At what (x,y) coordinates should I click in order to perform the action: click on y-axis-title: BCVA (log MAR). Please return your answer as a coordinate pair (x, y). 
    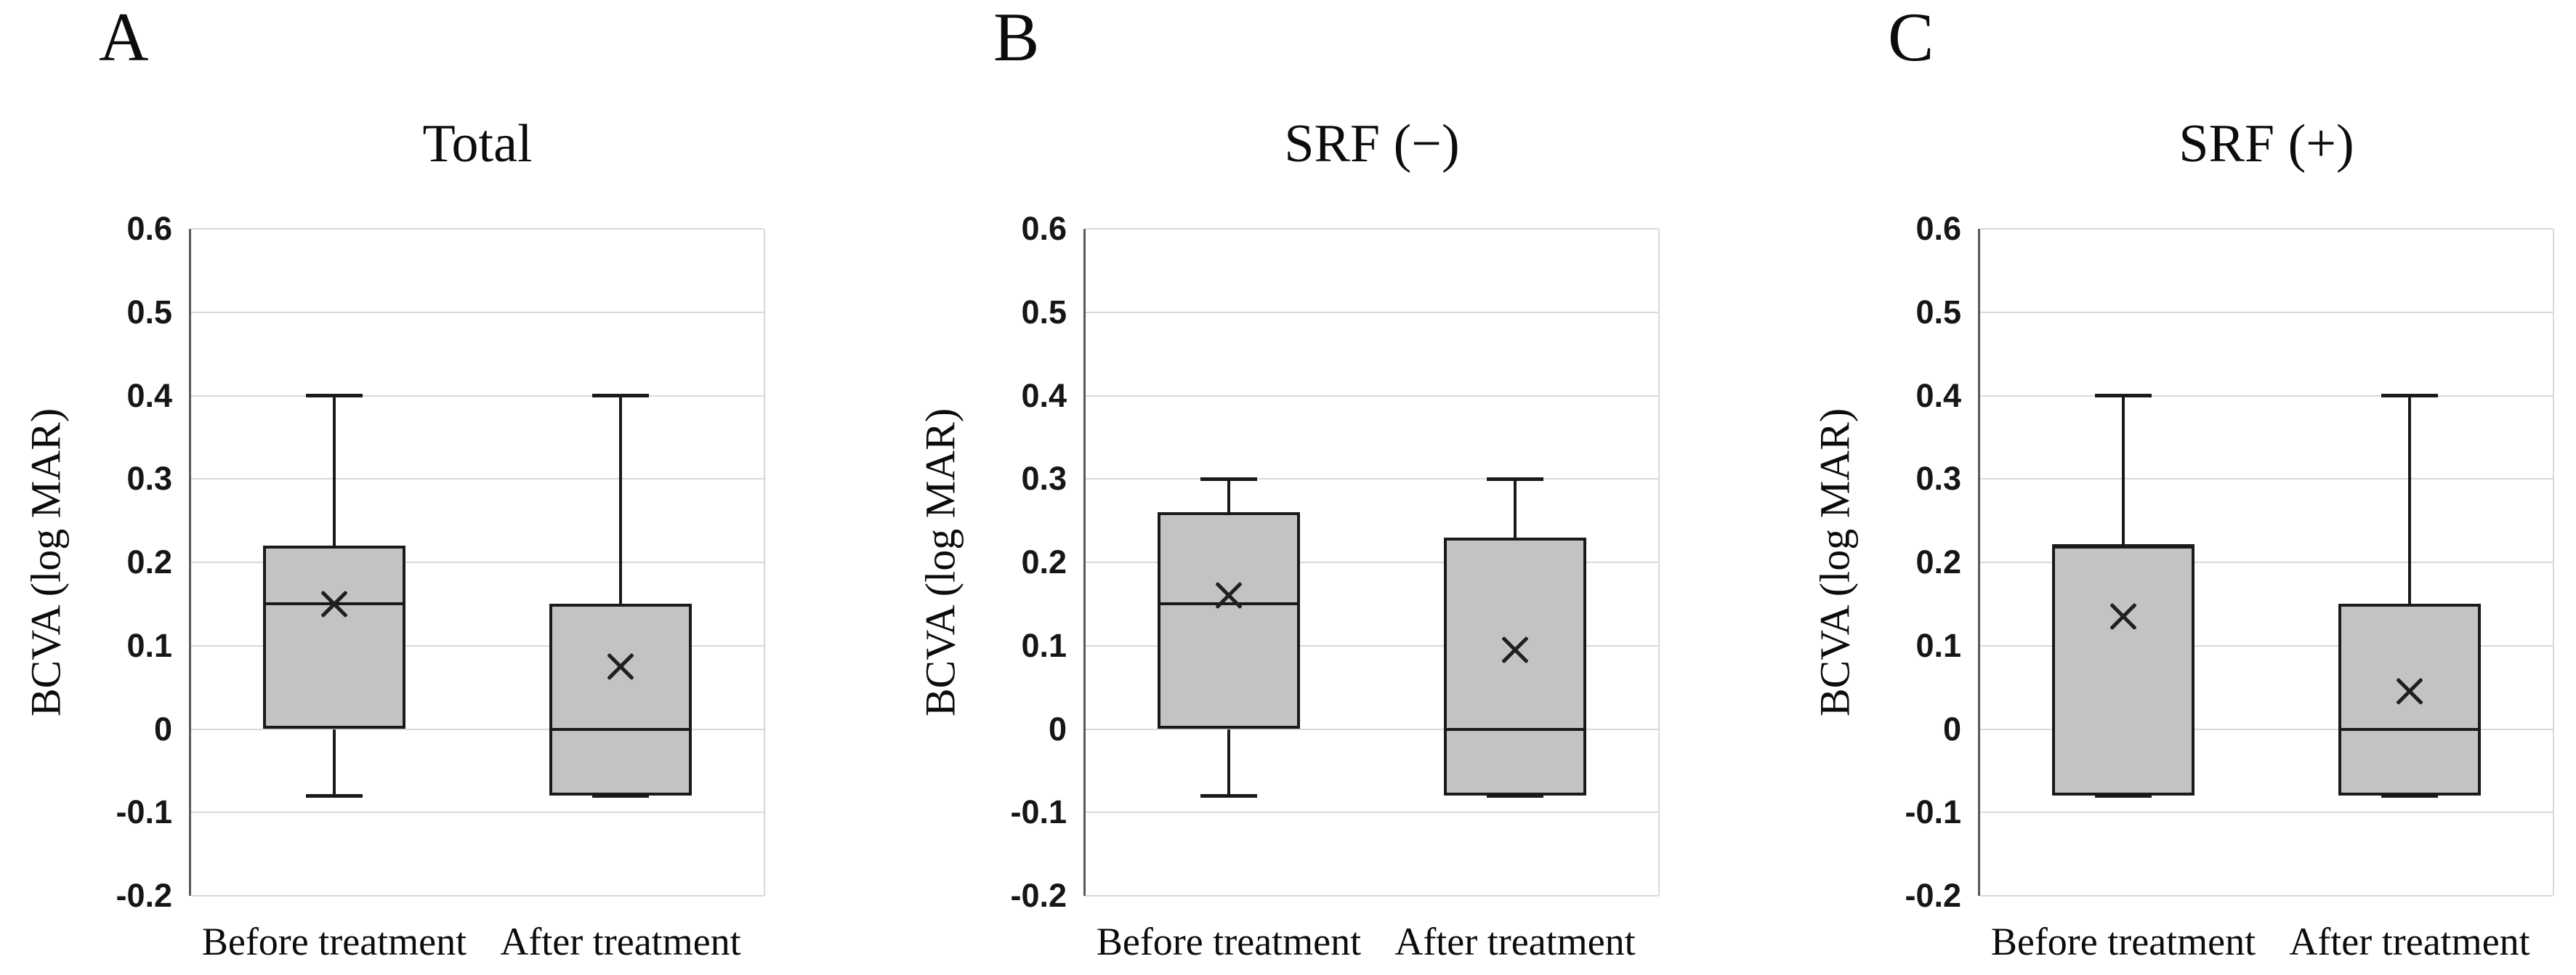
    Looking at the image, I should click on (46, 562).